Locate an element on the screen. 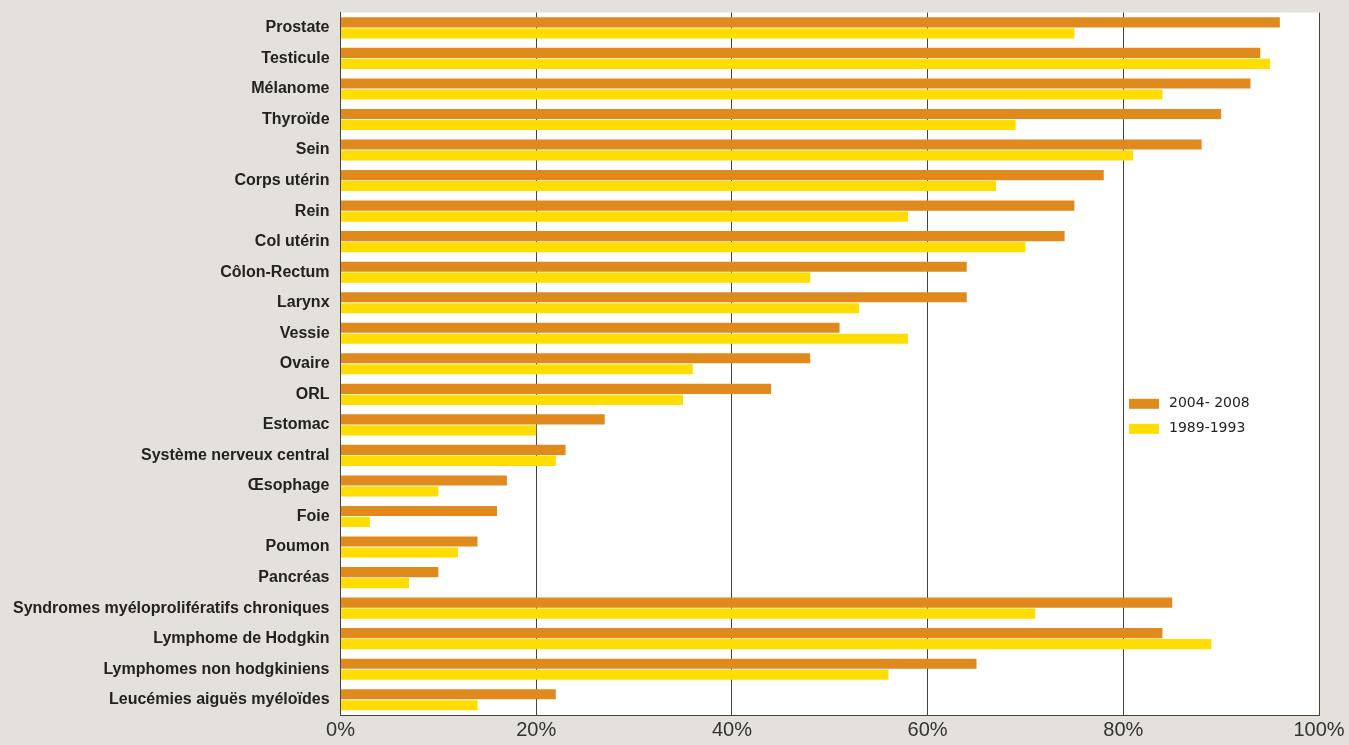  y-tick-label: Vessie is located at coordinates (304, 332).